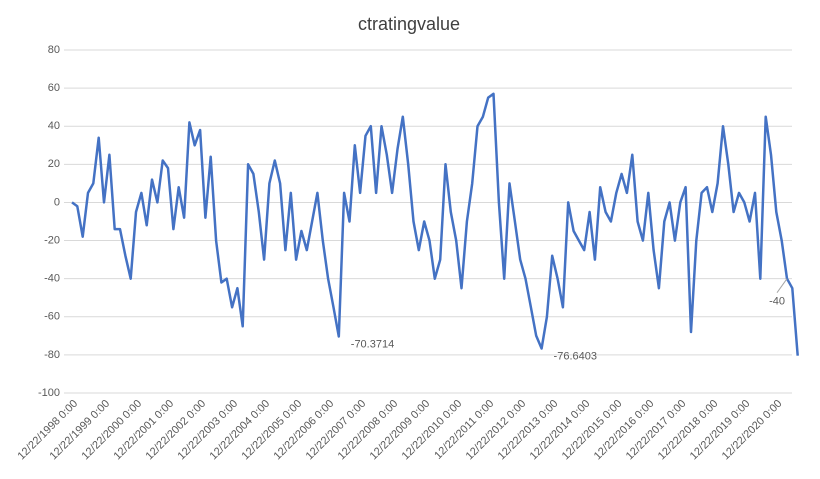 Image resolution: width=820 pixels, height=479 pixels. Describe the element at coordinates (575, 356) in the screenshot. I see `data-label: -76.6403` at that location.